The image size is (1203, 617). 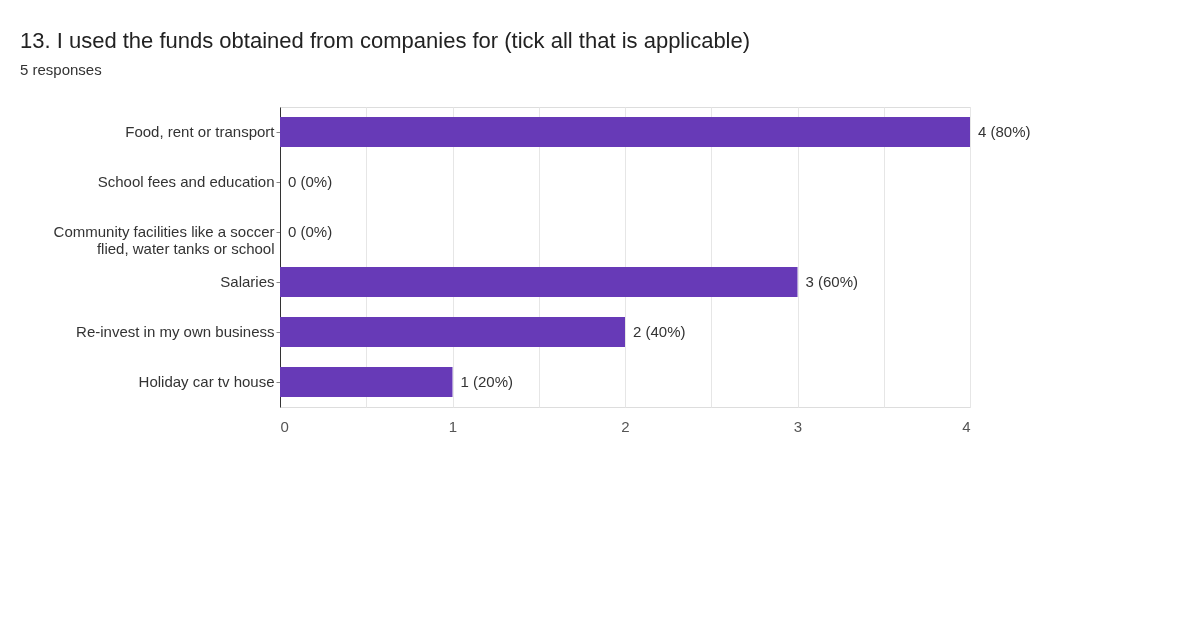 I want to click on chart-title: 13. I used the funds obtained from companies for (tick all that is applicable), so click(x=385, y=40).